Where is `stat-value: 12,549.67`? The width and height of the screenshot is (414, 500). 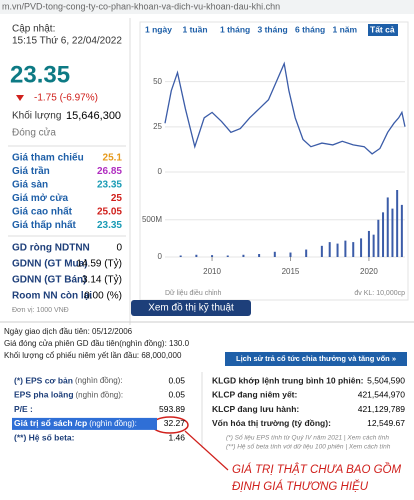
stat-value: 12,549.67 is located at coordinates (386, 423).